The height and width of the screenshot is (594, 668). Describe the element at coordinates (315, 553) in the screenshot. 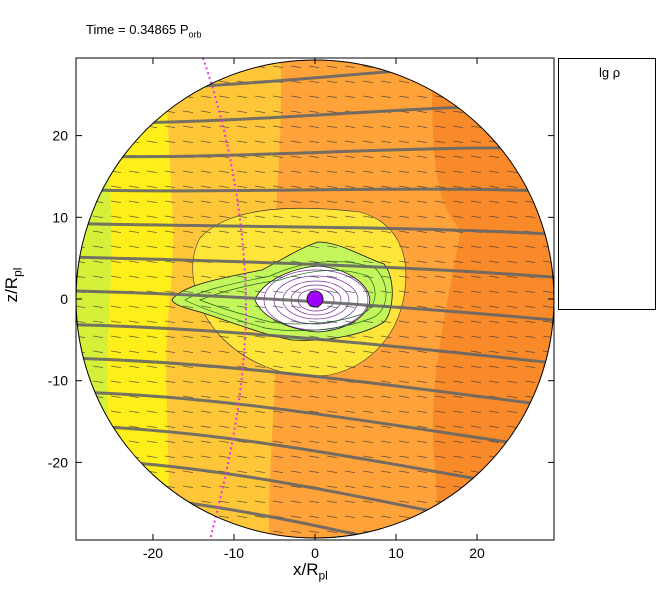

I see `x-tick-label: 0` at that location.